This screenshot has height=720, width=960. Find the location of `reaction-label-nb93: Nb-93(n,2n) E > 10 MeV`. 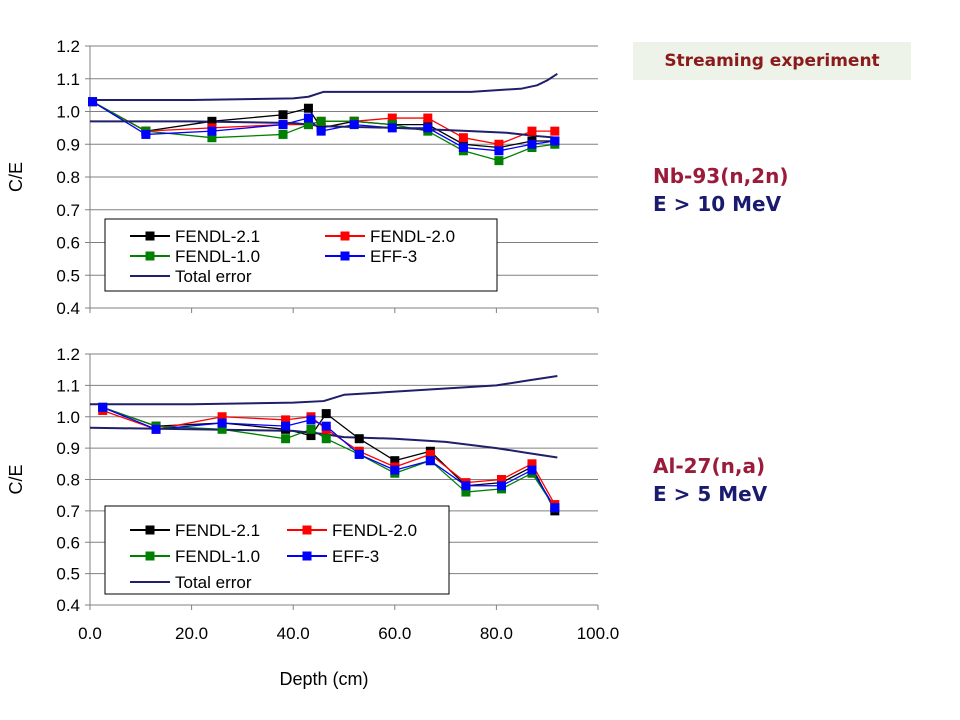

reaction-label-nb93: Nb-93(n,2n) E > 10 MeV is located at coordinates (720, 190).